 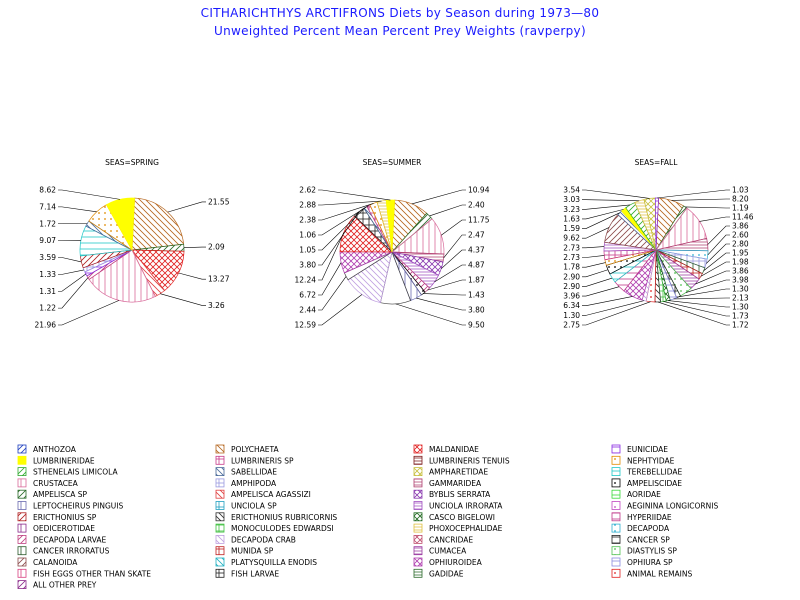 I want to click on slice-label: 2.44, so click(x=307, y=310).